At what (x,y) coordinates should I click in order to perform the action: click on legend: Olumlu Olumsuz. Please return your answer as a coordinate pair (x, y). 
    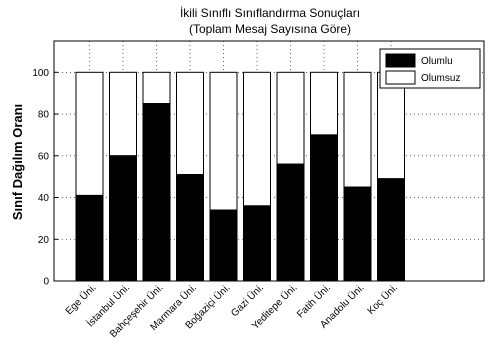
    Looking at the image, I should click on (430, 68).